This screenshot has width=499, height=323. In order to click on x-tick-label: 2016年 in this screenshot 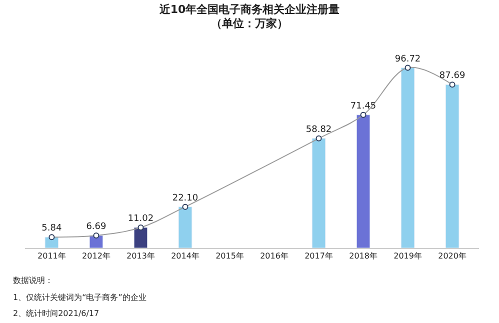, I will do `click(274, 256)`.